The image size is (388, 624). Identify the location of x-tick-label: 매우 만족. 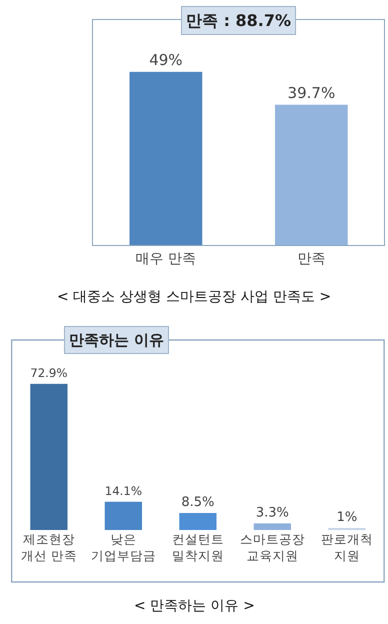
(166, 258).